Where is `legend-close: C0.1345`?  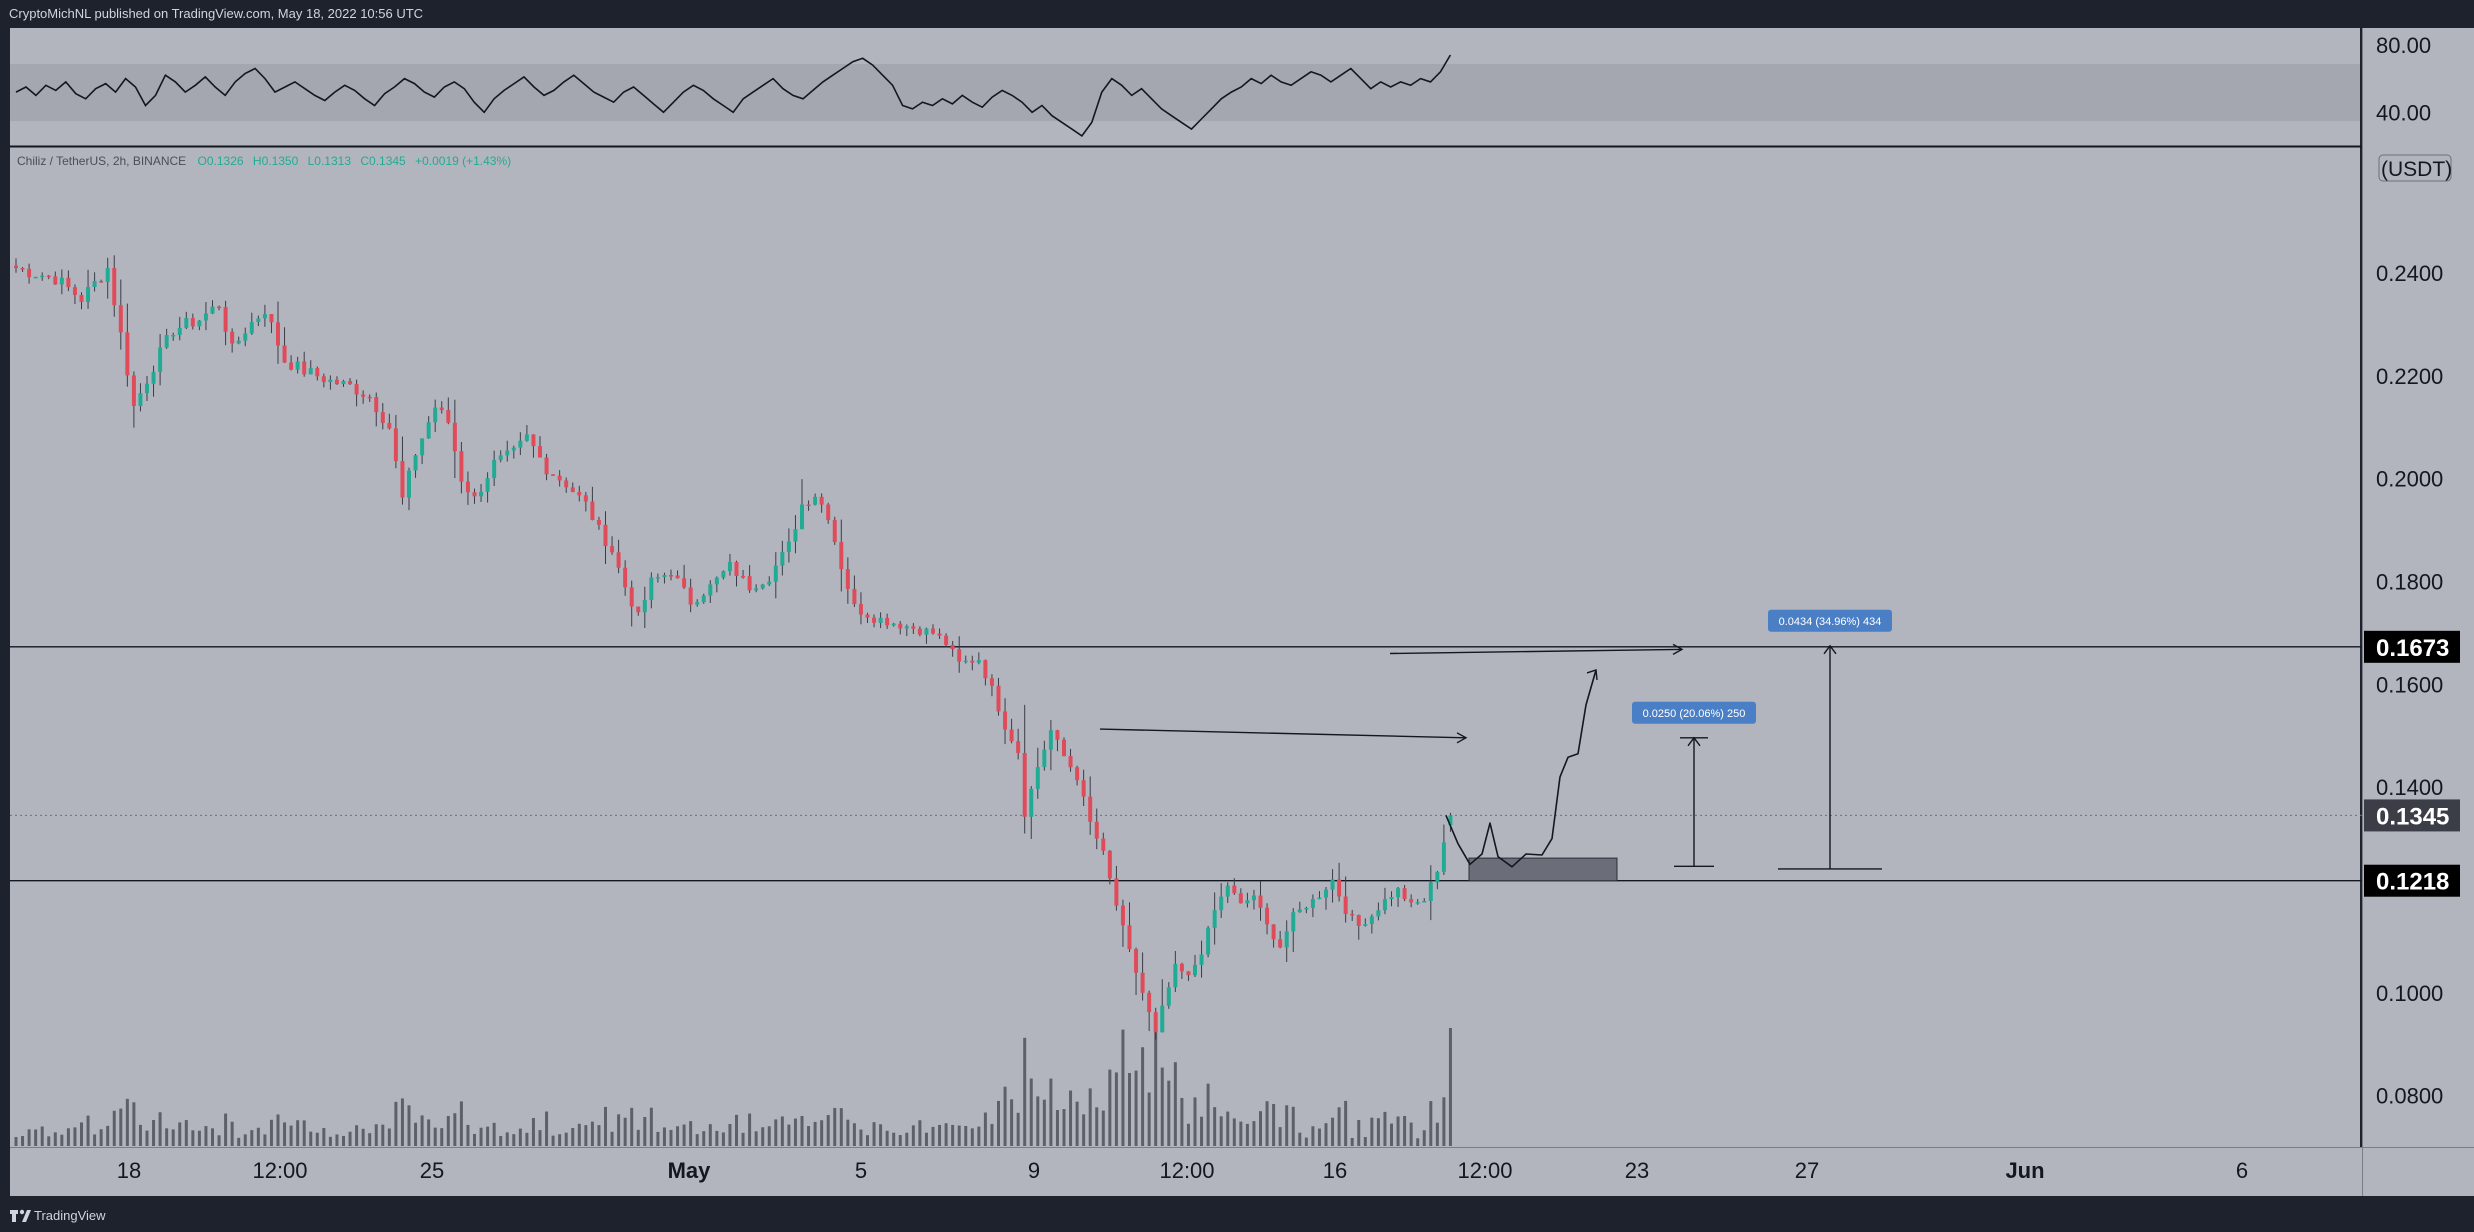
legend-close: C0.1345 is located at coordinates (383, 161).